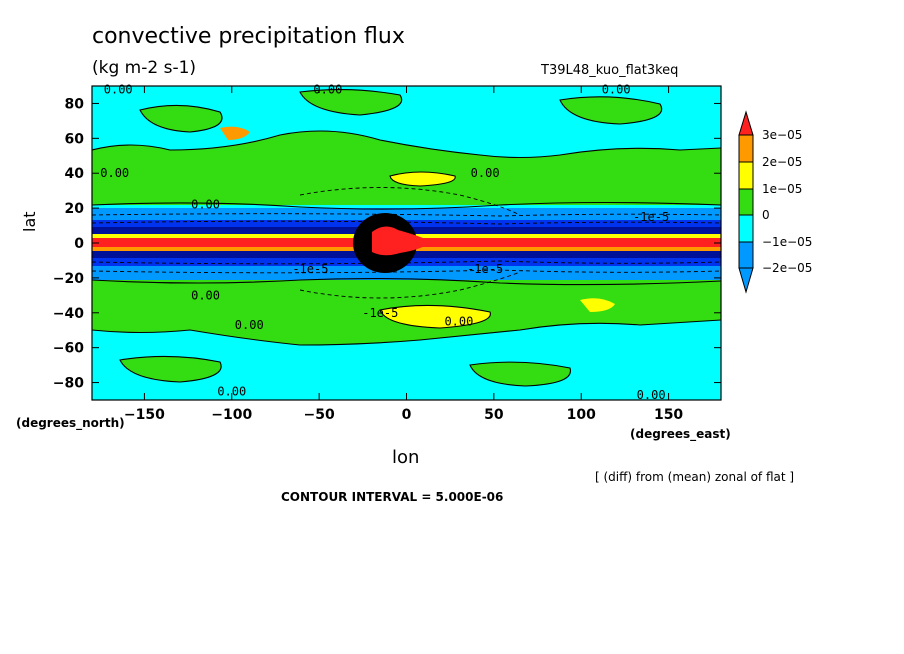 The height and width of the screenshot is (654, 904). What do you see at coordinates (68, 384) in the screenshot?
I see `y-tick-label: −80` at bounding box center [68, 384].